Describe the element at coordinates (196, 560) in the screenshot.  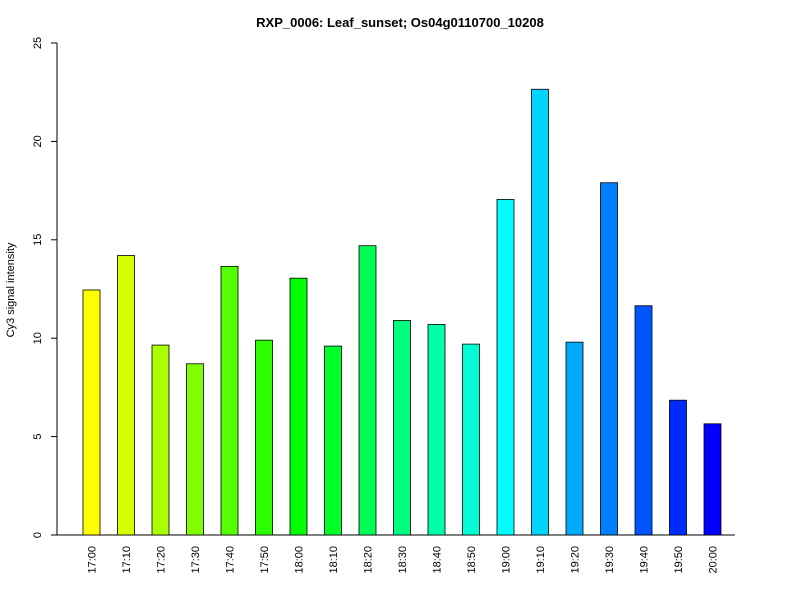
I see `x-tick-label: 17:30` at that location.